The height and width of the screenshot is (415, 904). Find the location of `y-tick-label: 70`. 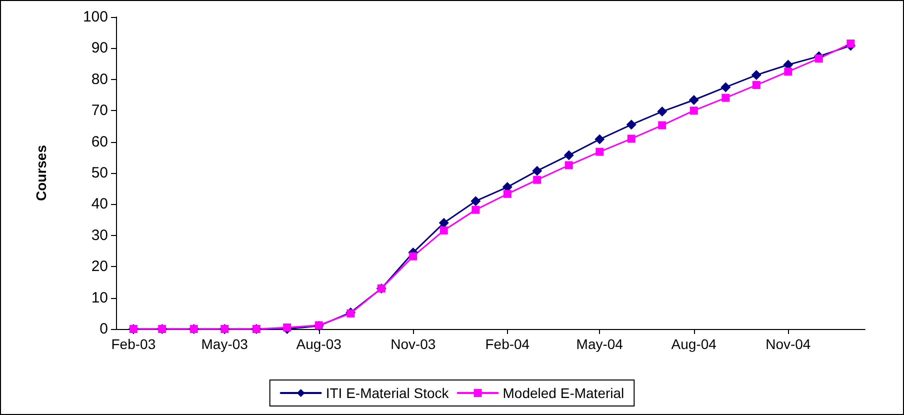

y-tick-label: 70 is located at coordinates (99, 111).